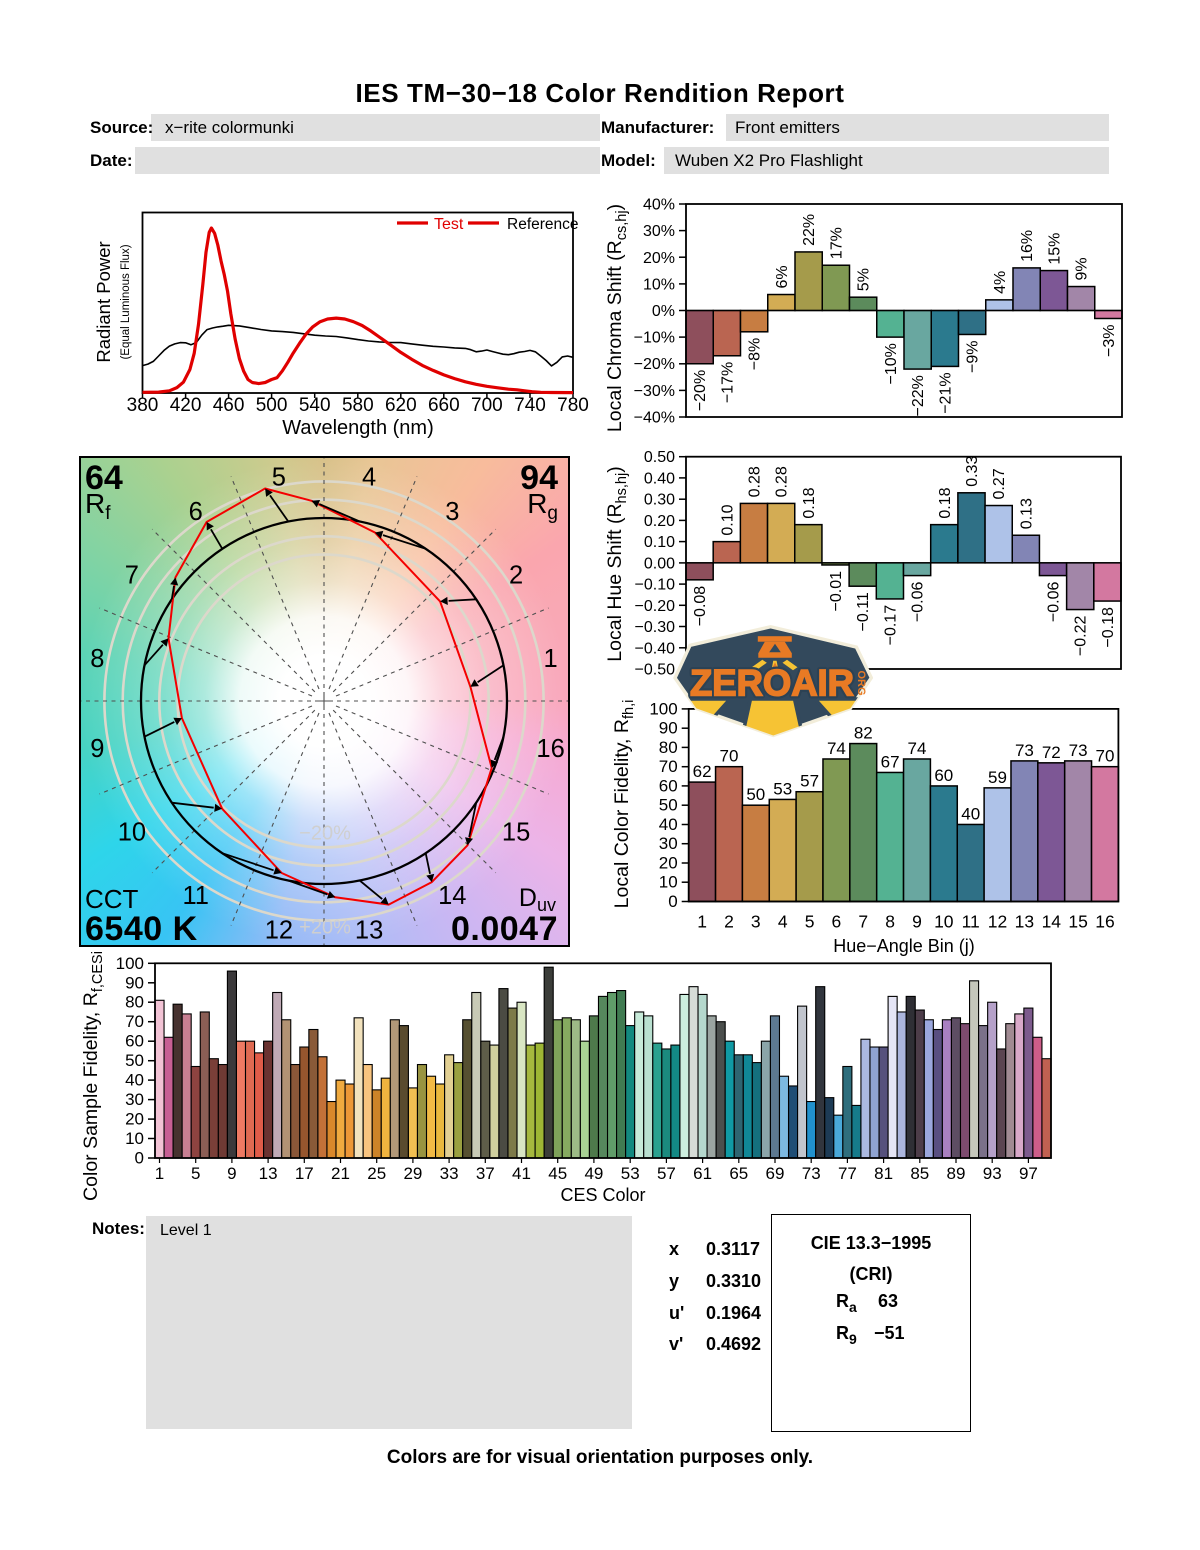 This screenshot has height=1550, width=1200. What do you see at coordinates (134, 1002) in the screenshot?
I see `svg-text: 80` at bounding box center [134, 1002].